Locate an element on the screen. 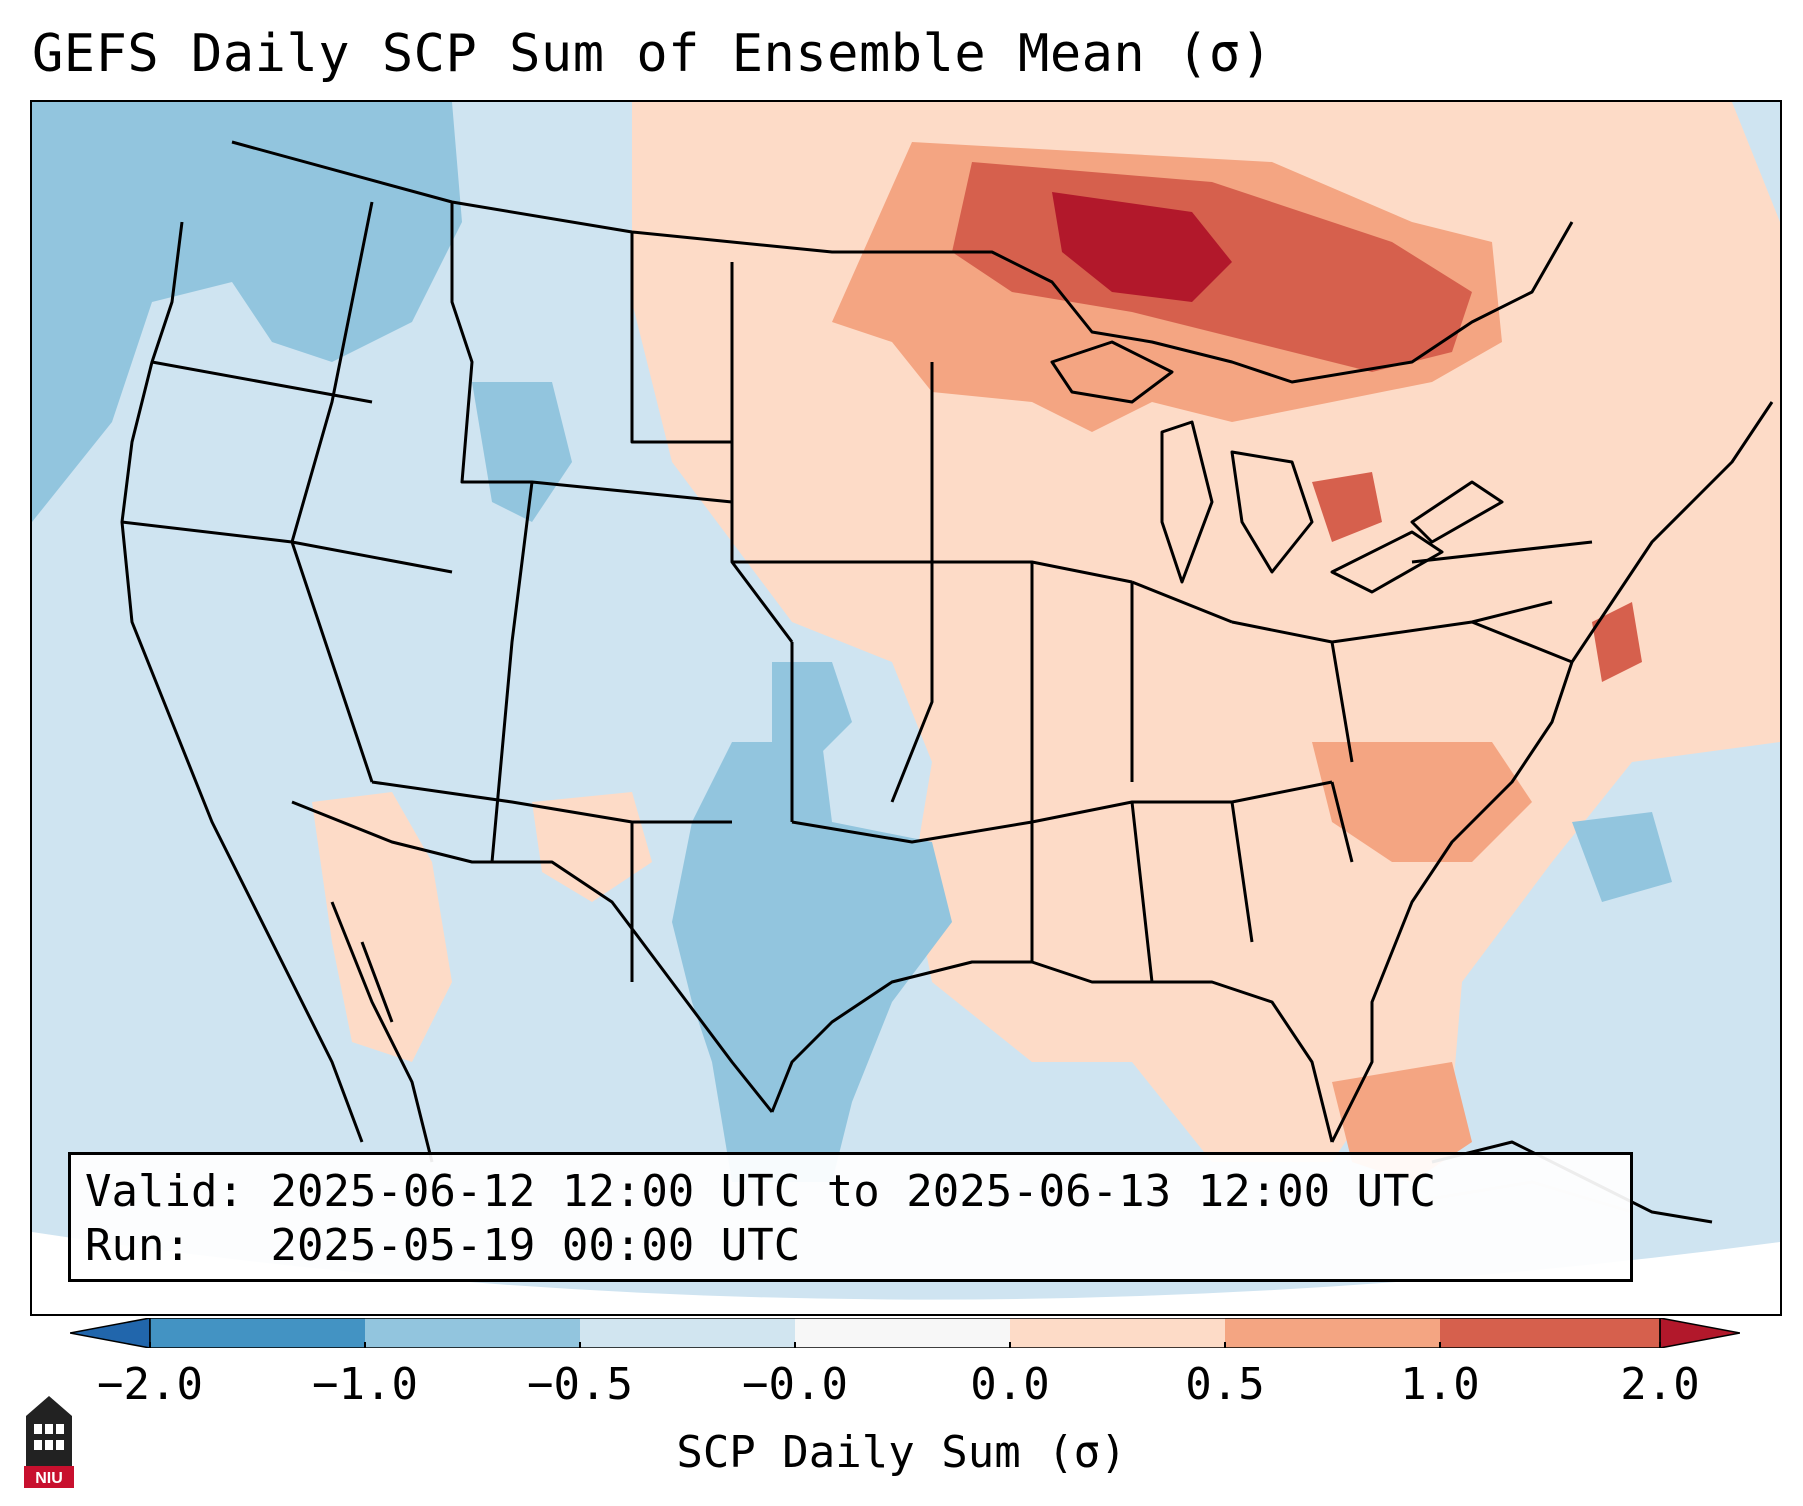 The width and height of the screenshot is (1803, 1506). colorbar-tick-label: 2.0 is located at coordinates (1660, 1384).